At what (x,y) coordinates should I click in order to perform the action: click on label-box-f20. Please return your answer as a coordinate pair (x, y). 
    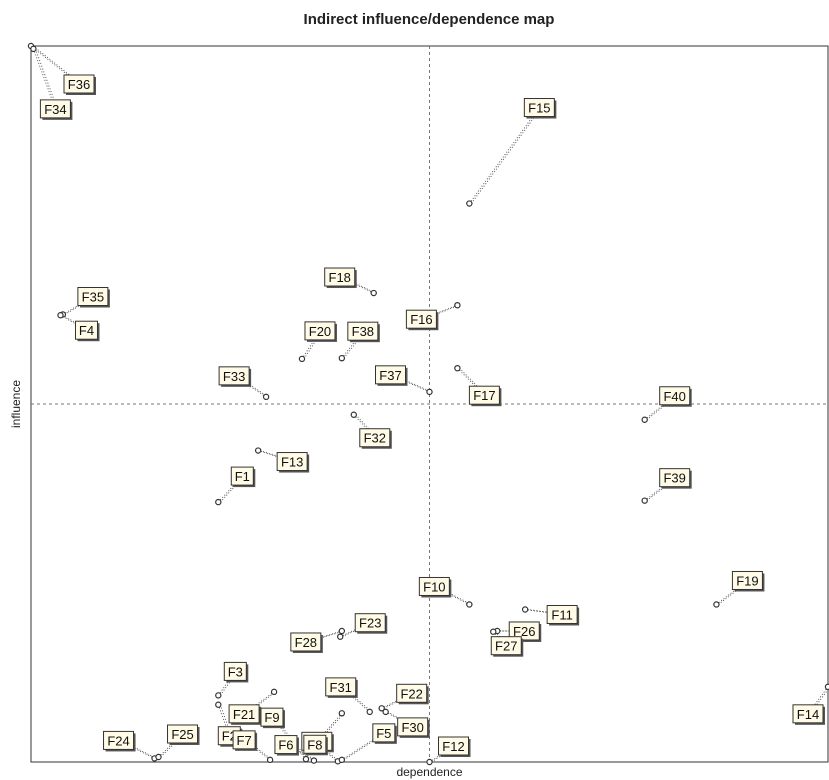
    Looking at the image, I should click on (320, 331).